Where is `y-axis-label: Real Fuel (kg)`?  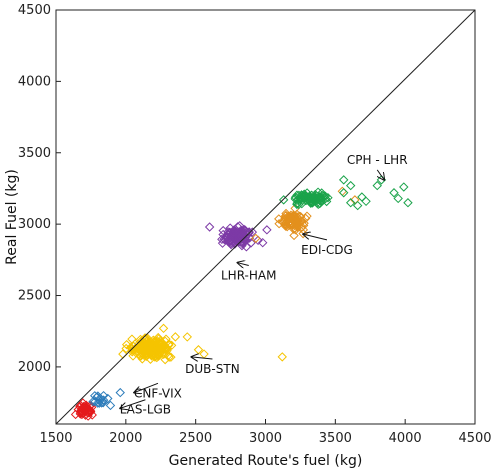
y-axis-label: Real Fuel (kg) is located at coordinates (12, 217).